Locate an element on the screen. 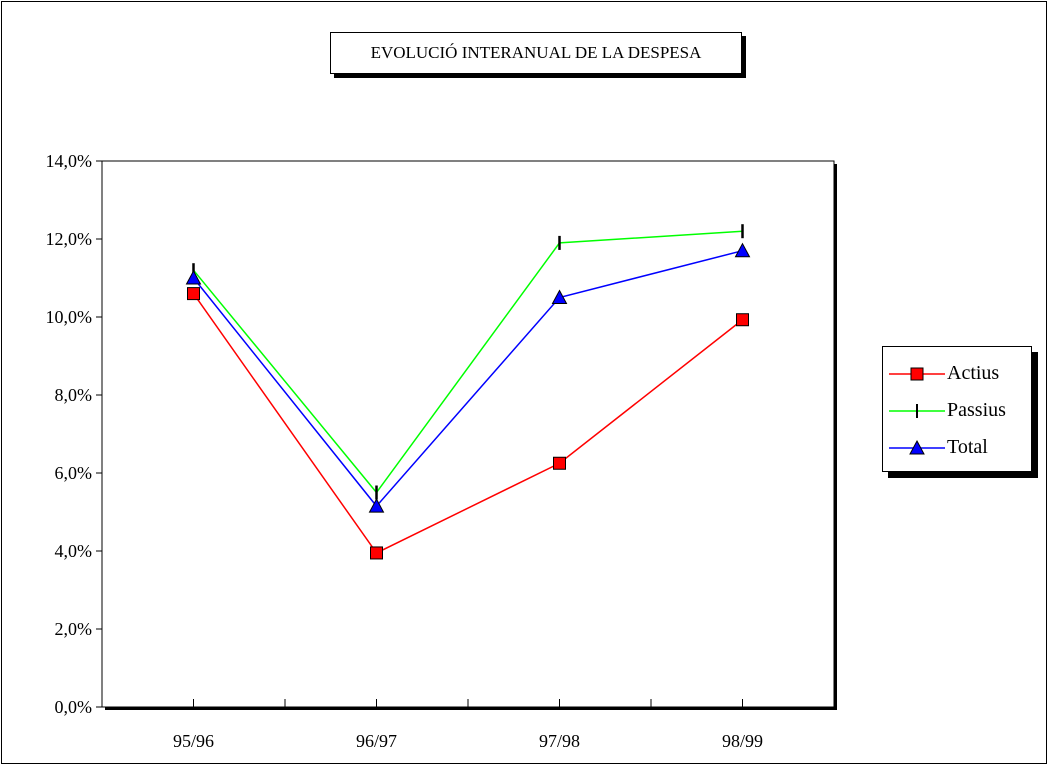 This screenshot has height=766, width=1050. legend-item-passius: Passius is located at coordinates (957, 410).